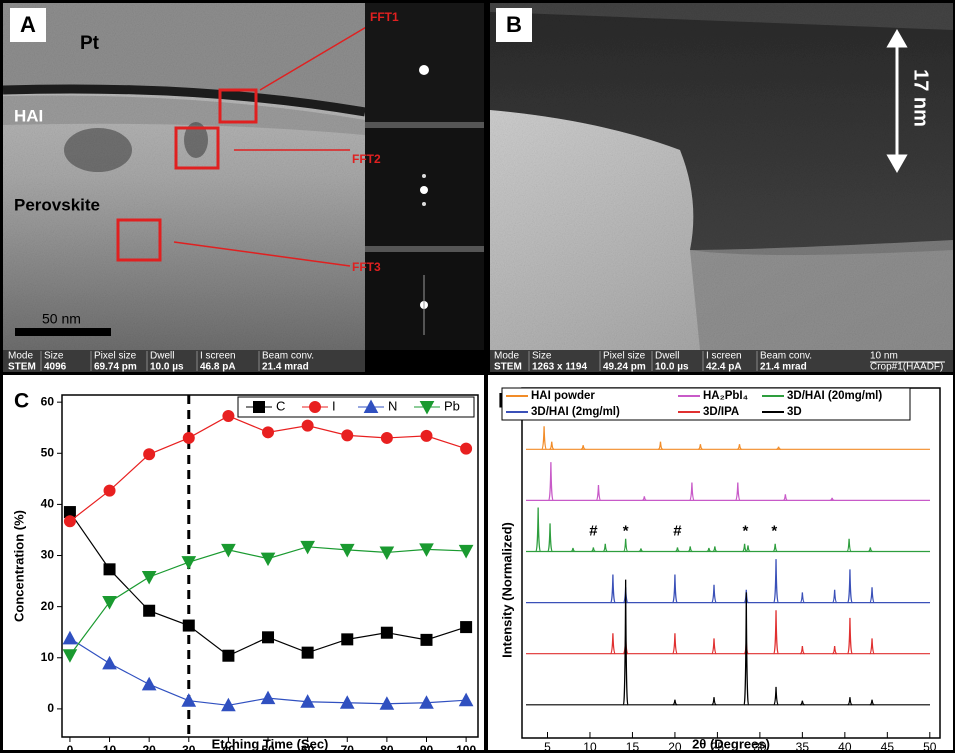 This screenshot has width=955, height=753. I want to click on info-key: Beam conv., so click(786, 356).